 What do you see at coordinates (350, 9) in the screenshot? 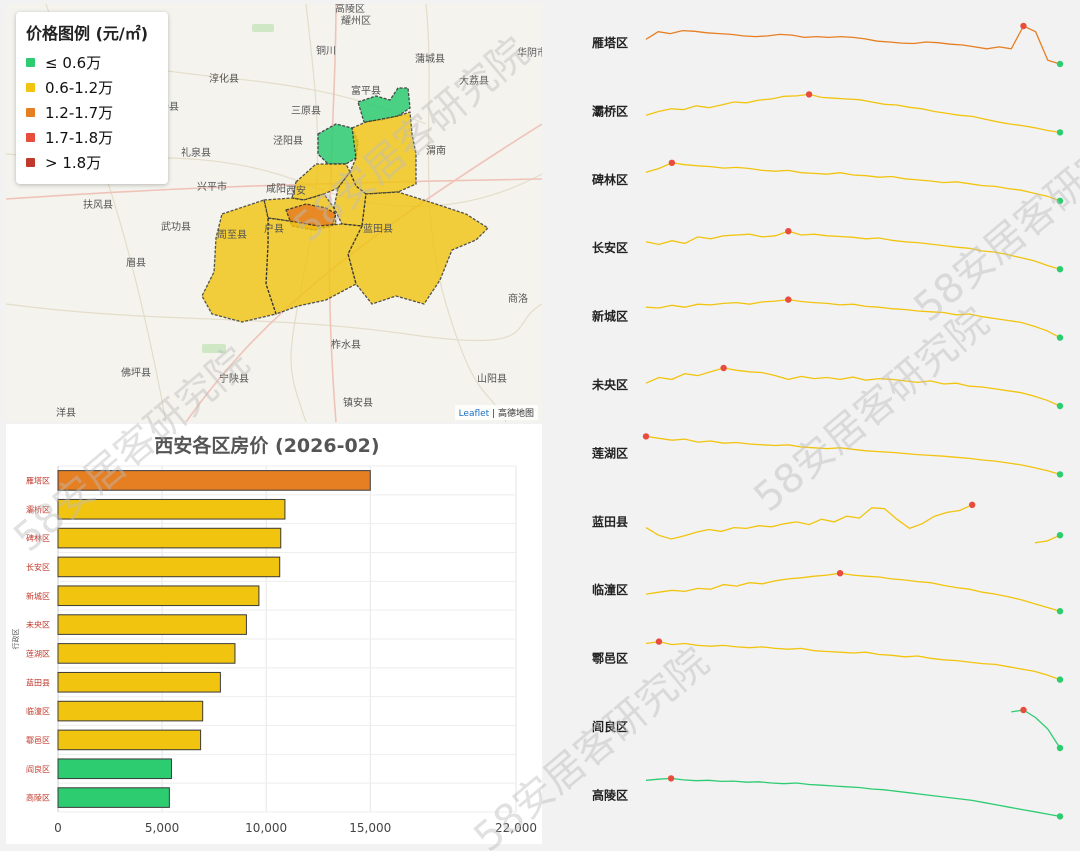
I see `map-place-label: 高陵区` at bounding box center [350, 9].